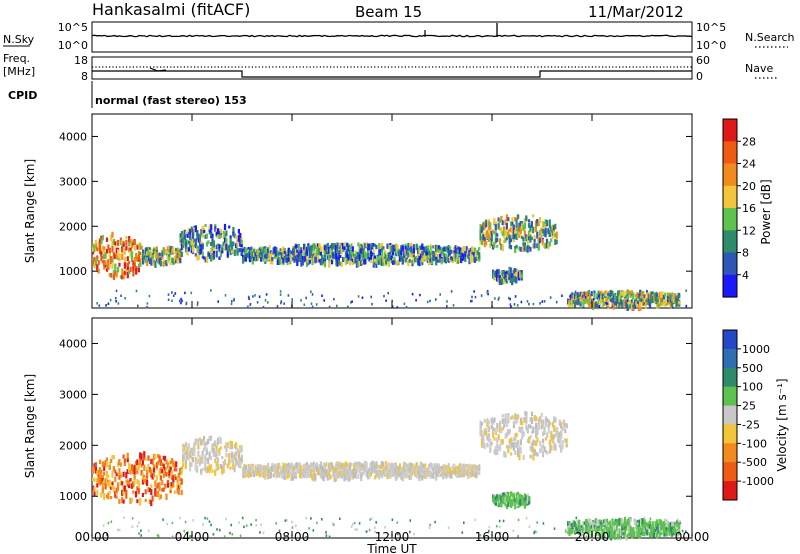 The image size is (800, 554). I want to click on nsky-panel, so click(392, 37).